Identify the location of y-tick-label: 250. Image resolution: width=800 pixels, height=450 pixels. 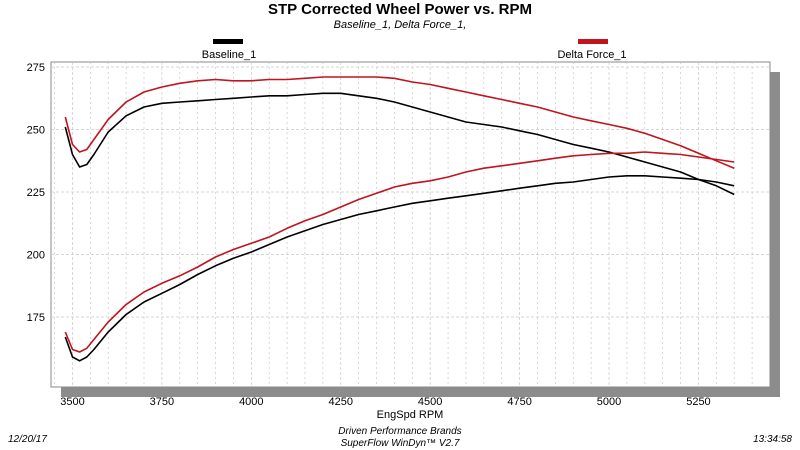
(36, 131).